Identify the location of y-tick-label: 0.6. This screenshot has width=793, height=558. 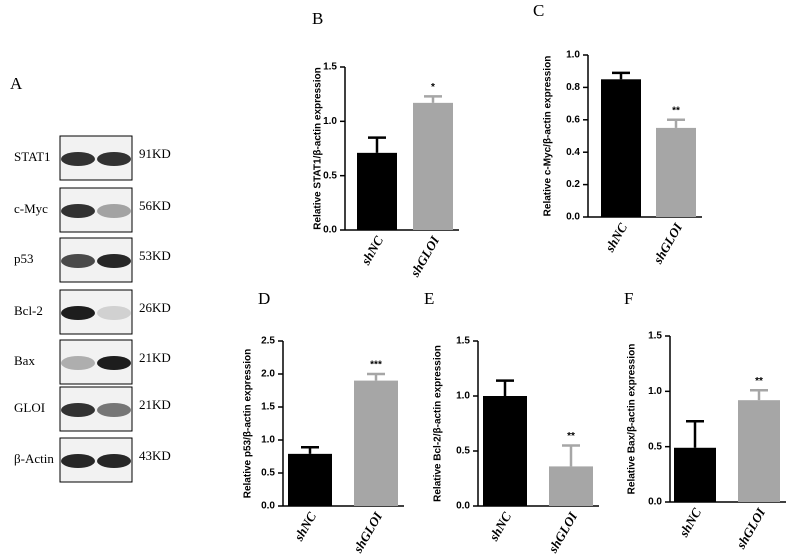
(573, 119).